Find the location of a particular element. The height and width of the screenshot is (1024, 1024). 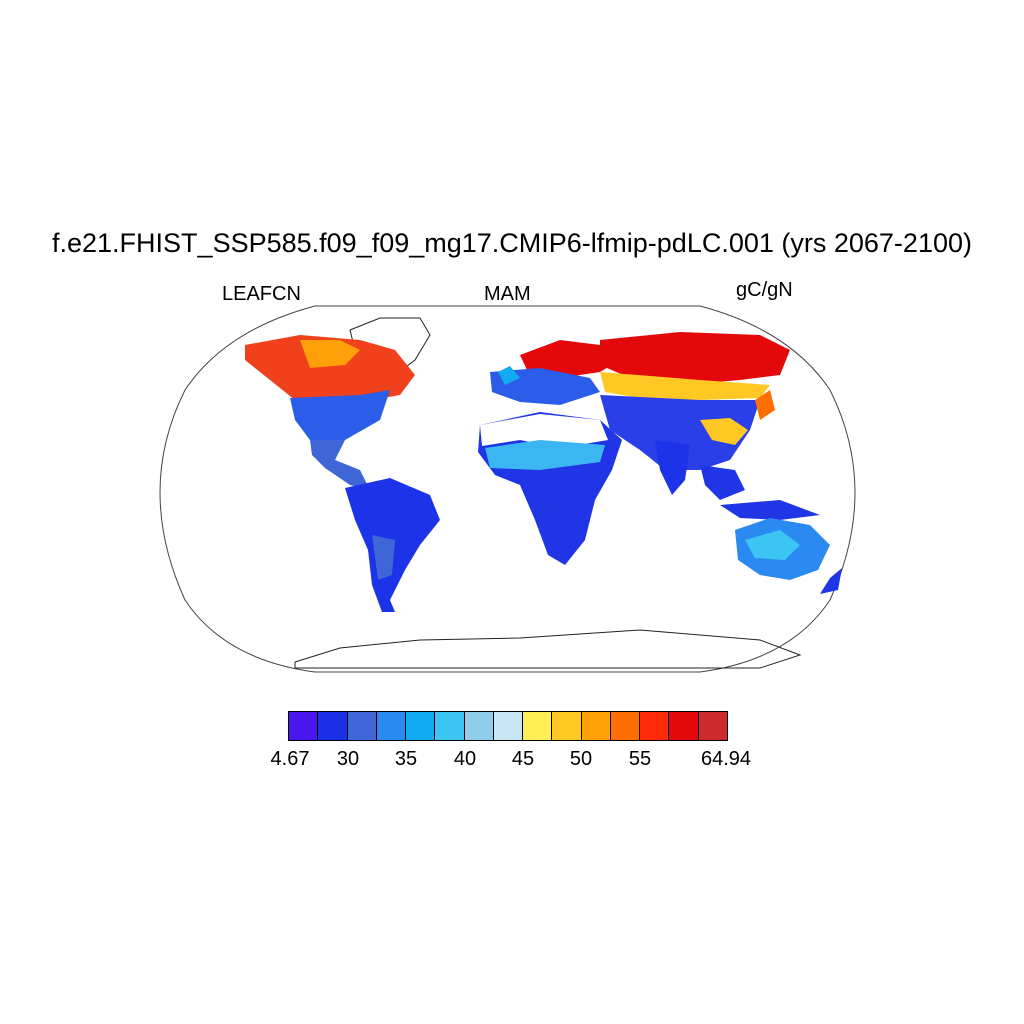

colorbar-label-35: 35 is located at coordinates (406, 759).